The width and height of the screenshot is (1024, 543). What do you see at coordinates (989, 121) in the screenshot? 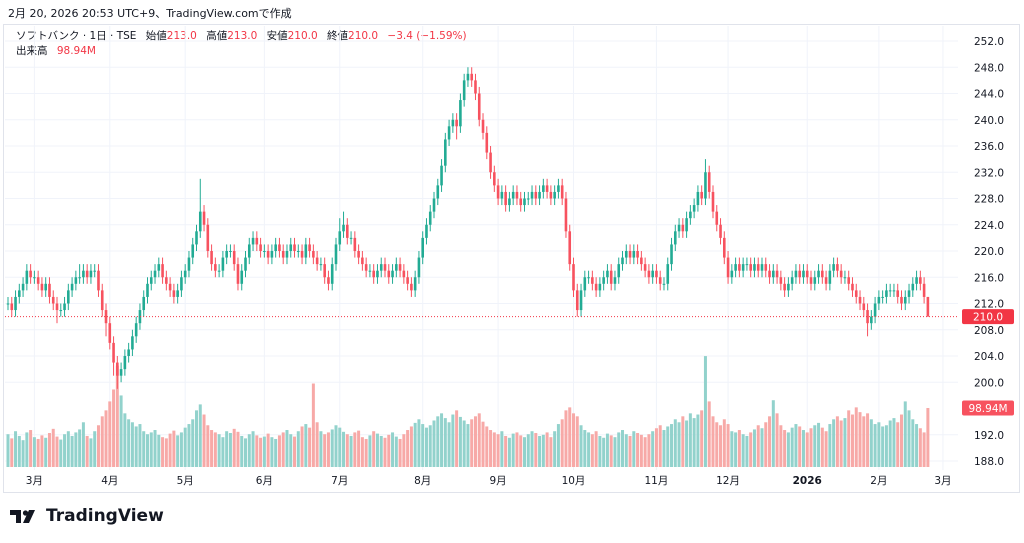
I see `y-tick-label: 240.0` at bounding box center [989, 121].